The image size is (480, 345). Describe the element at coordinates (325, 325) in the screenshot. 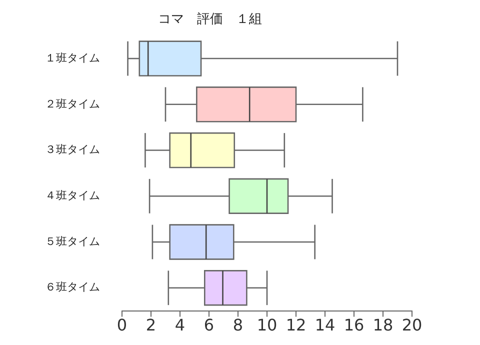

I see `x-tick-label: 14` at that location.